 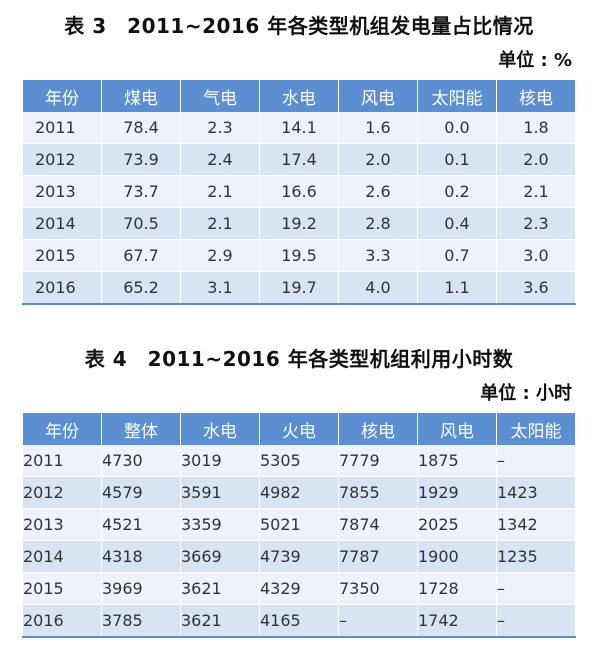 What do you see at coordinates (141, 556) in the screenshot?
I see `value-cell: 4318` at bounding box center [141, 556].